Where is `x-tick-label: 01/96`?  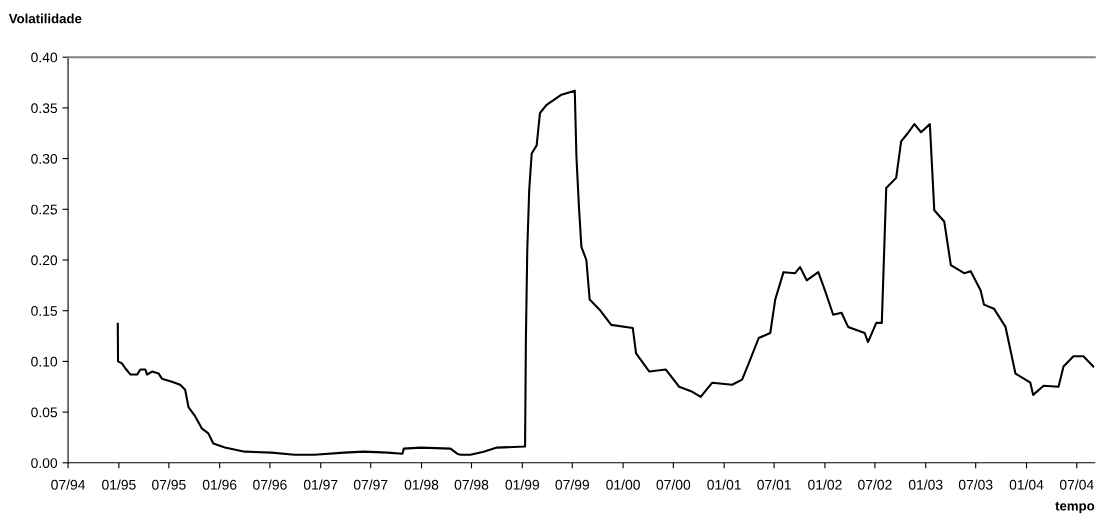
x-tick-label: 01/96 is located at coordinates (219, 484).